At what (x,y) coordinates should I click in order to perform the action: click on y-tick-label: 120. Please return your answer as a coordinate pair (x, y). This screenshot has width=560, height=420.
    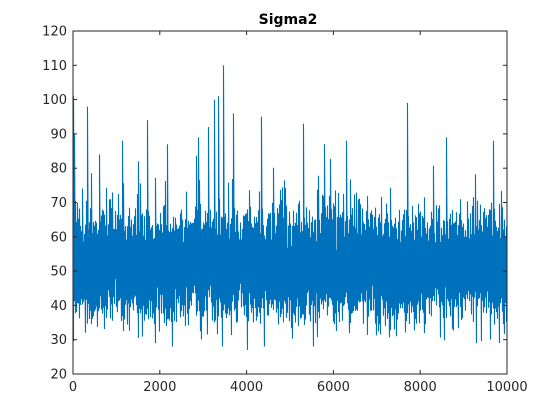
    Looking at the image, I should click on (54, 32).